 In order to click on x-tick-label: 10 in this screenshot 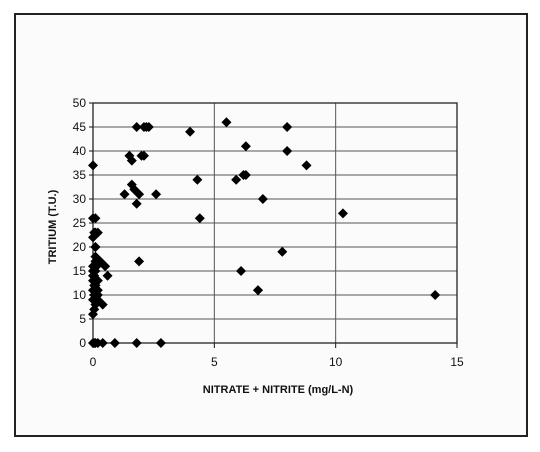, I will do `click(336, 362)`.